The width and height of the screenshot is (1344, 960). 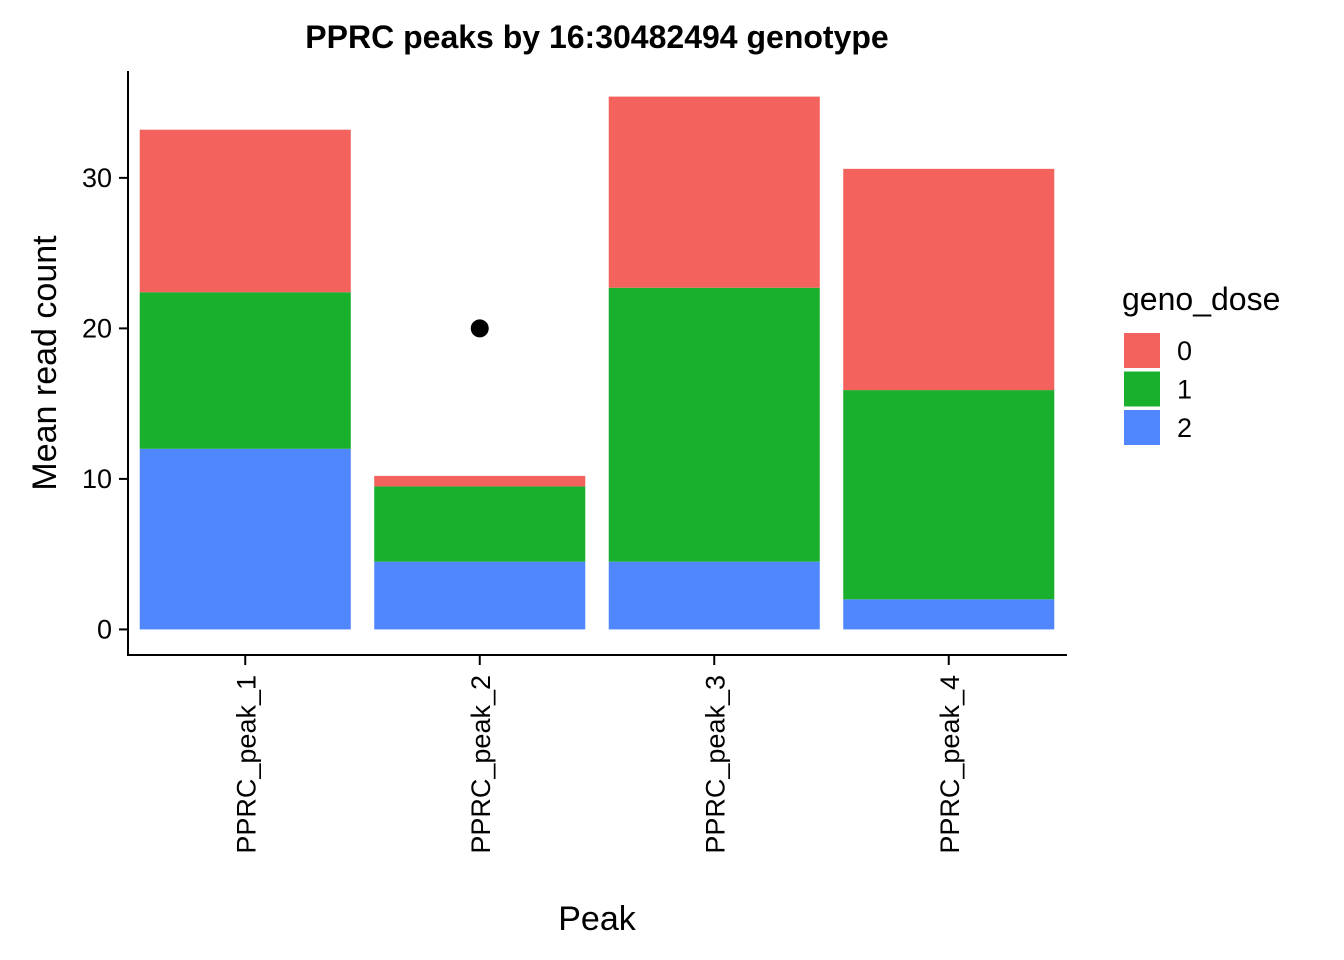 What do you see at coordinates (1184, 351) in the screenshot?
I see `legend-label-0: 0` at bounding box center [1184, 351].